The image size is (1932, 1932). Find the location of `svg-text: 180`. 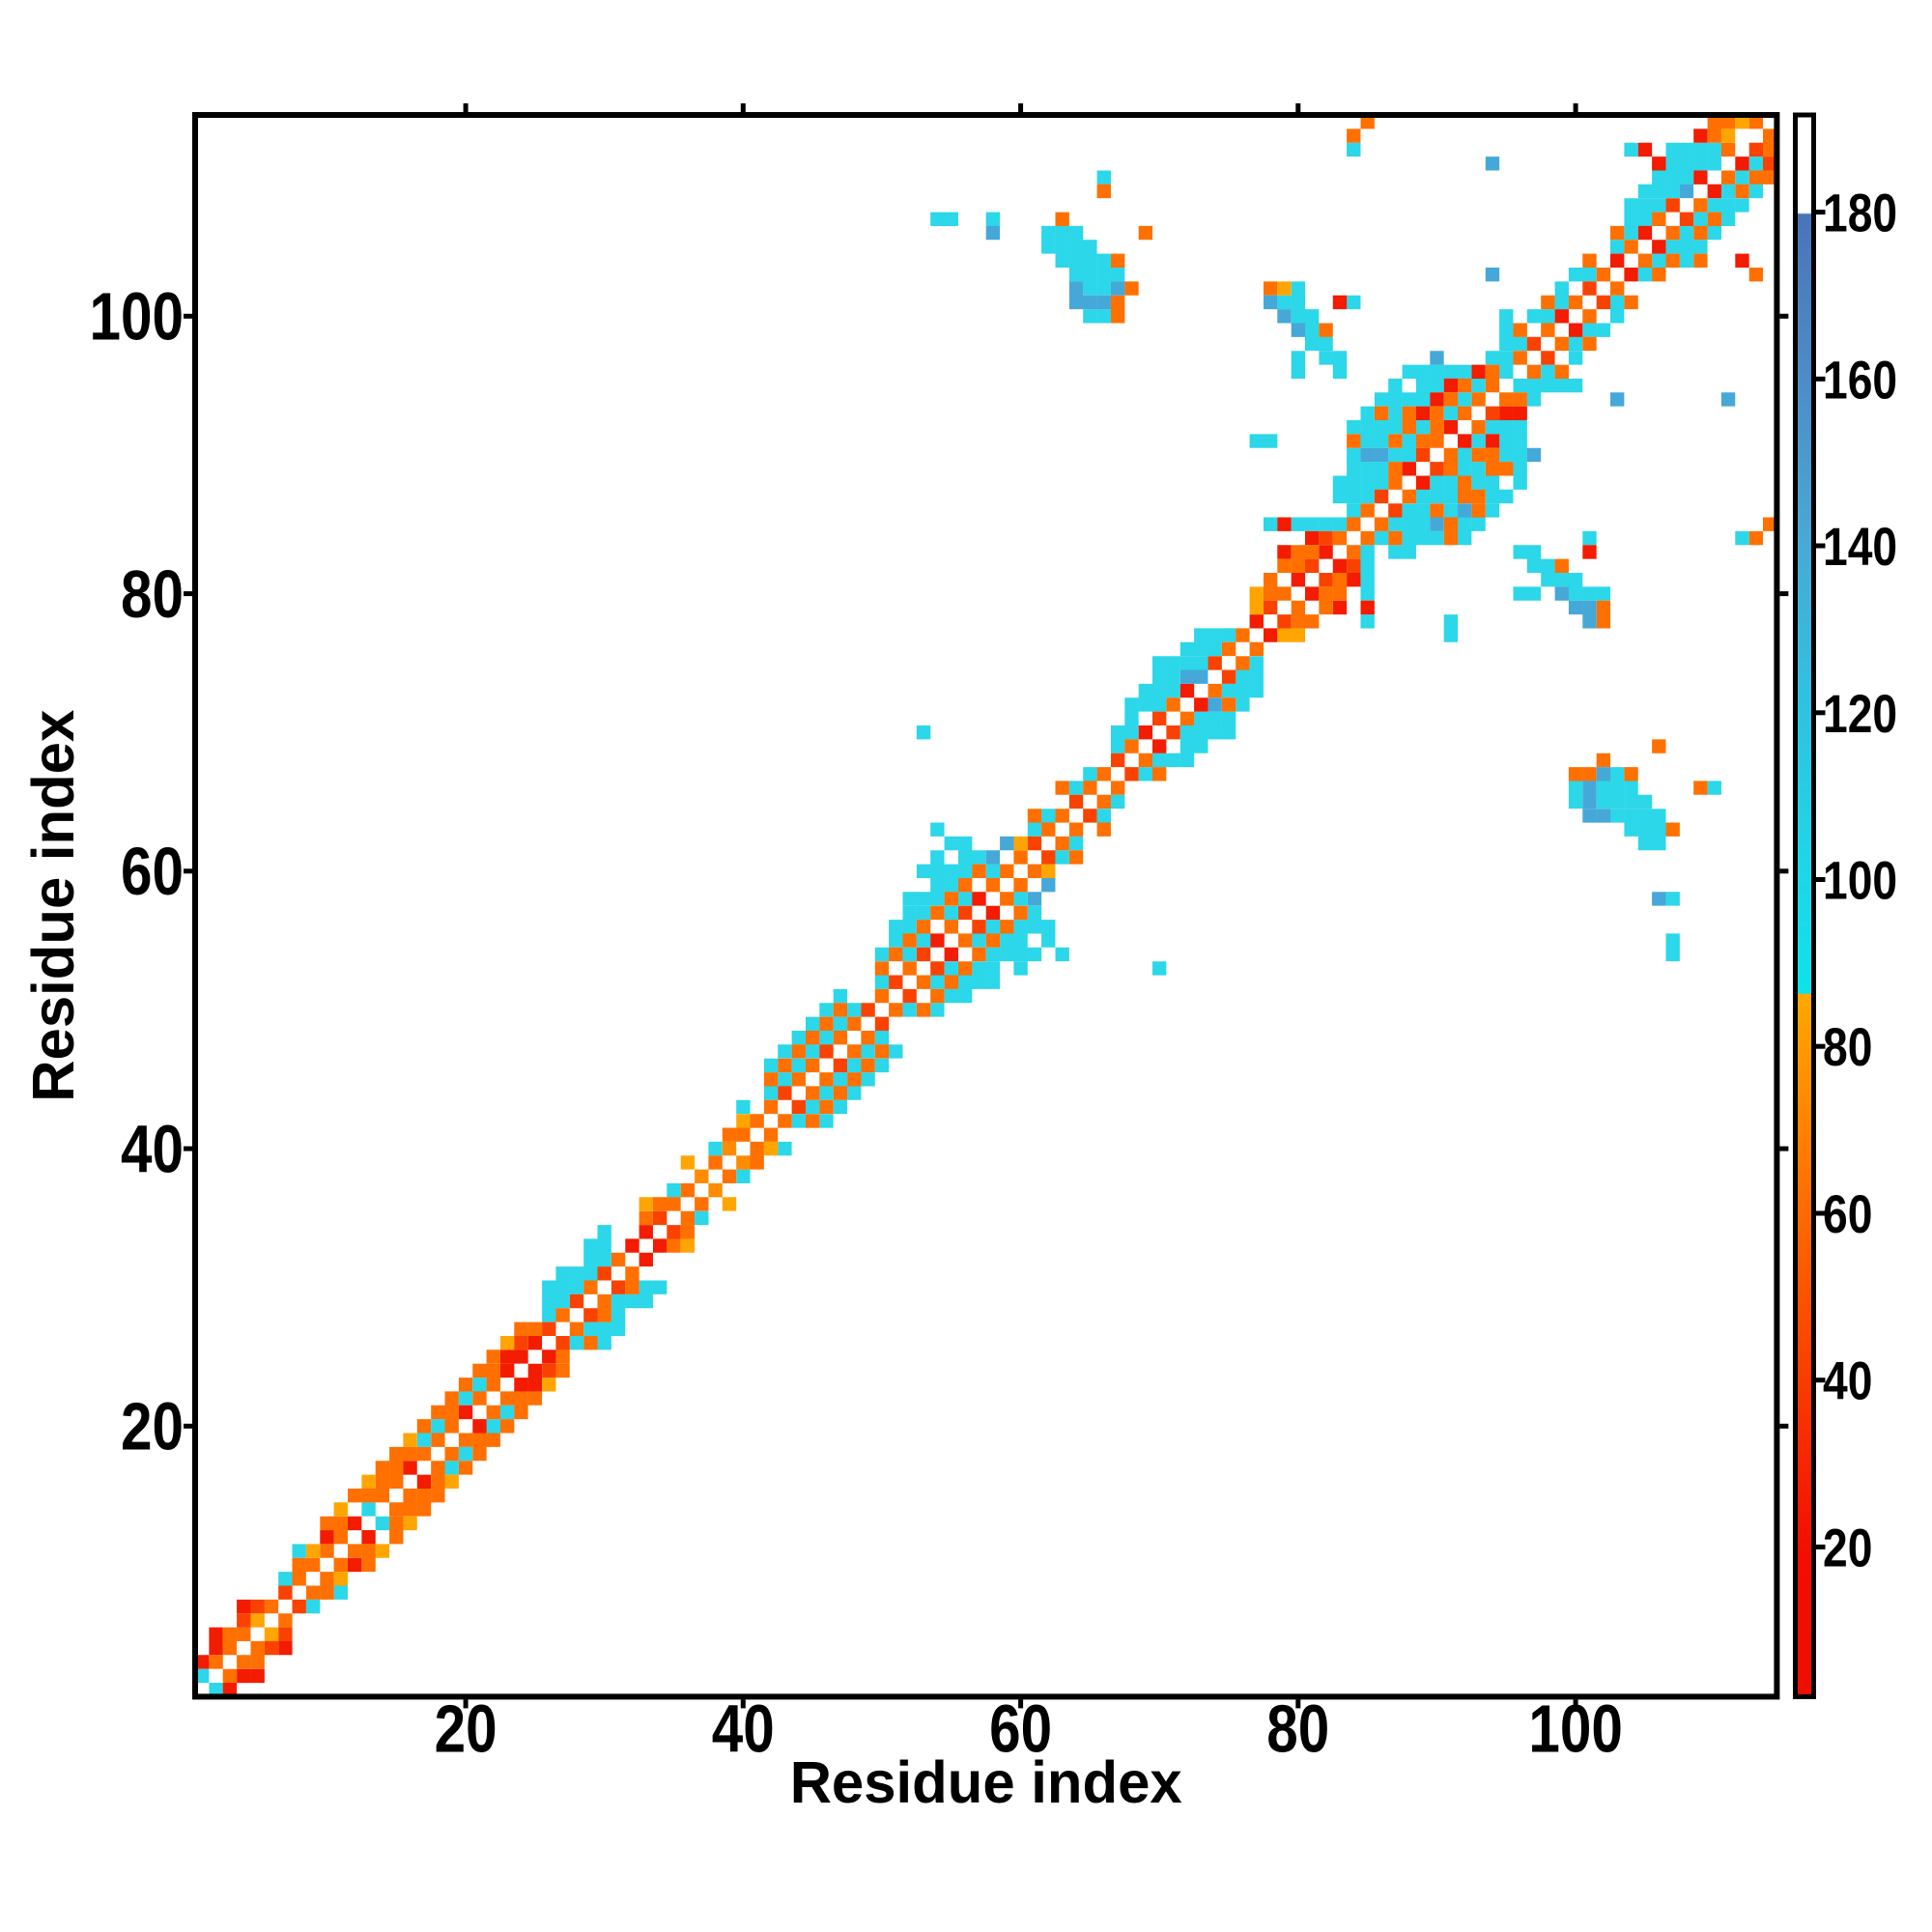

svg-text: 180 is located at coordinates (1860, 213).